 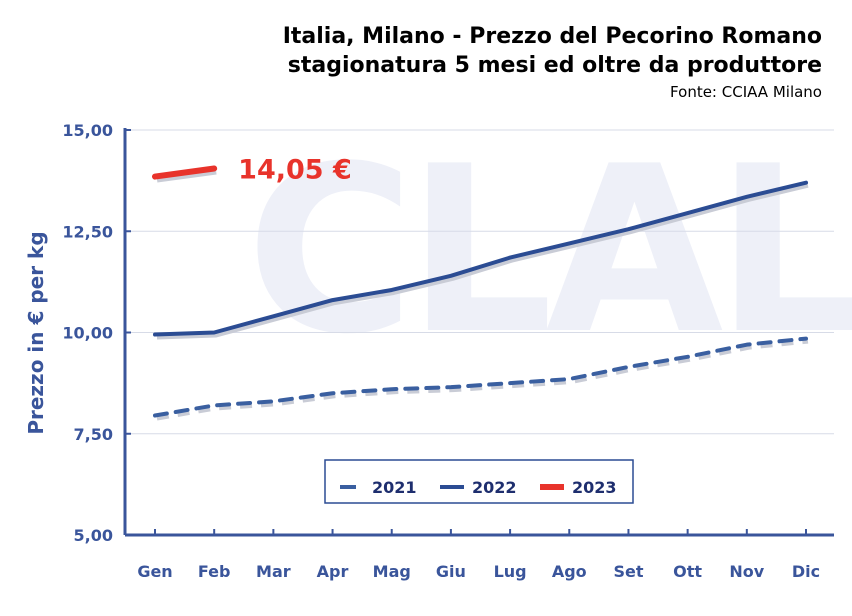 What do you see at coordinates (806, 571) in the screenshot?
I see `x-tick-label-11: Dic` at bounding box center [806, 571].